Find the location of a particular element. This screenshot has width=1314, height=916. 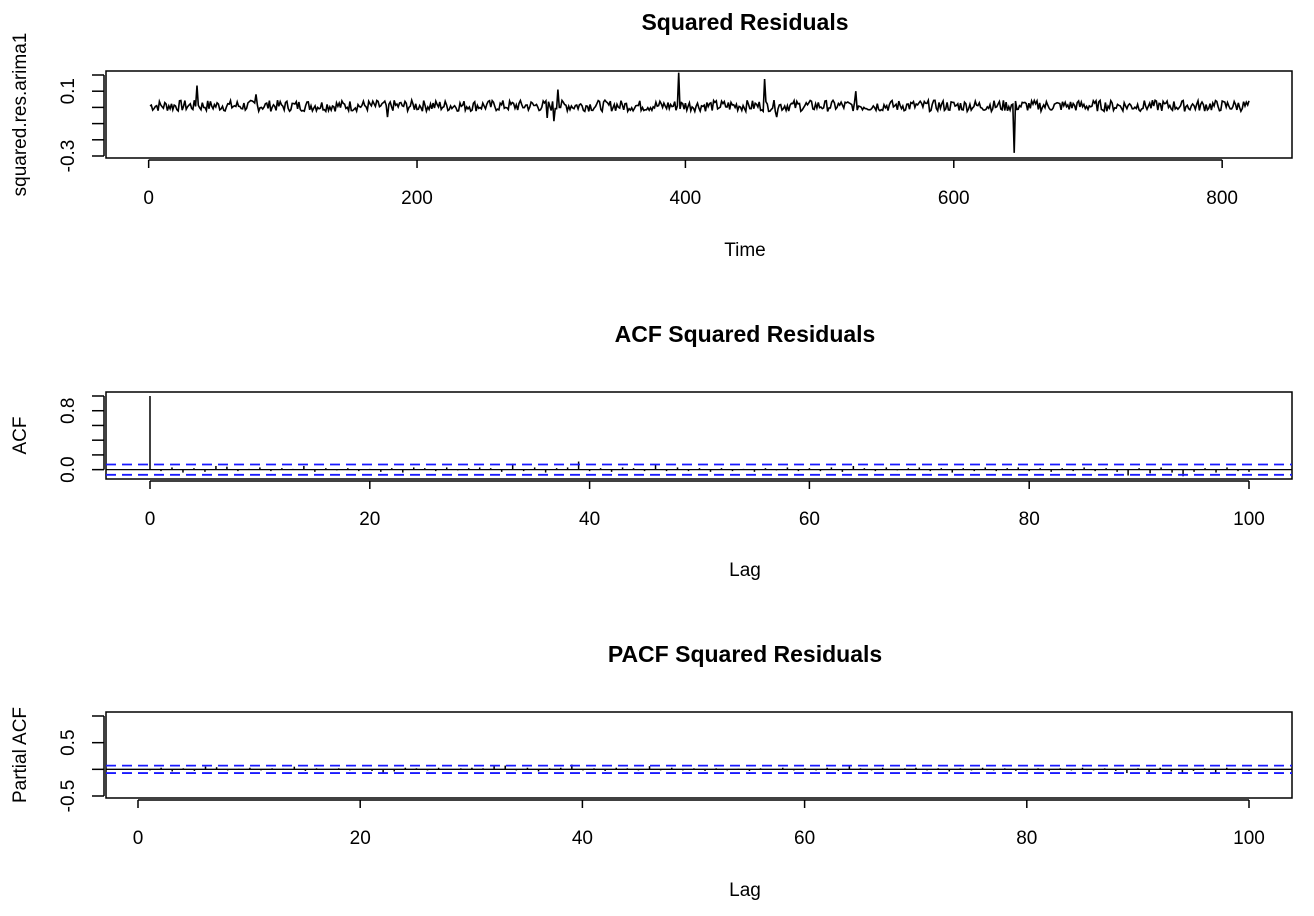

x-tick-label: 400 is located at coordinates (686, 198).